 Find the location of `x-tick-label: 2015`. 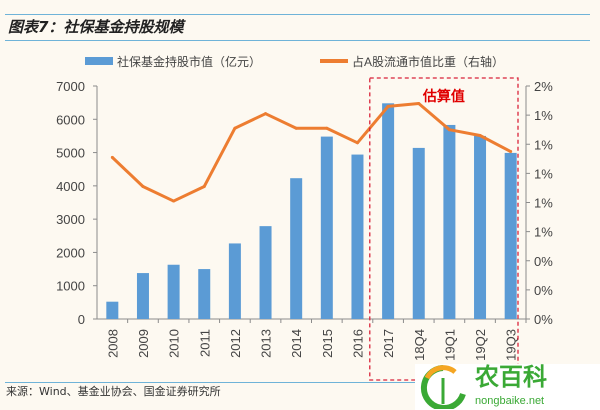

x-tick-label: 2015 is located at coordinates (327, 343).